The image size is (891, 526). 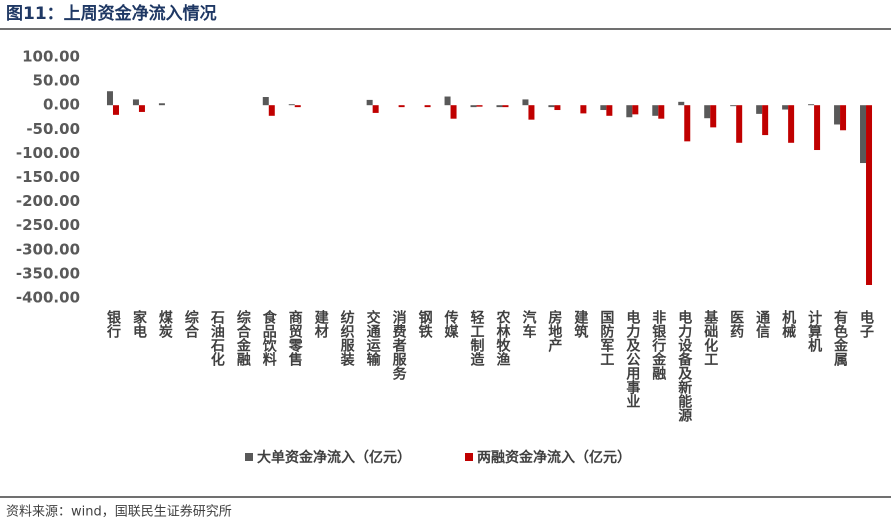 I want to click on y-tick-label: -50.00, so click(x=53, y=129).